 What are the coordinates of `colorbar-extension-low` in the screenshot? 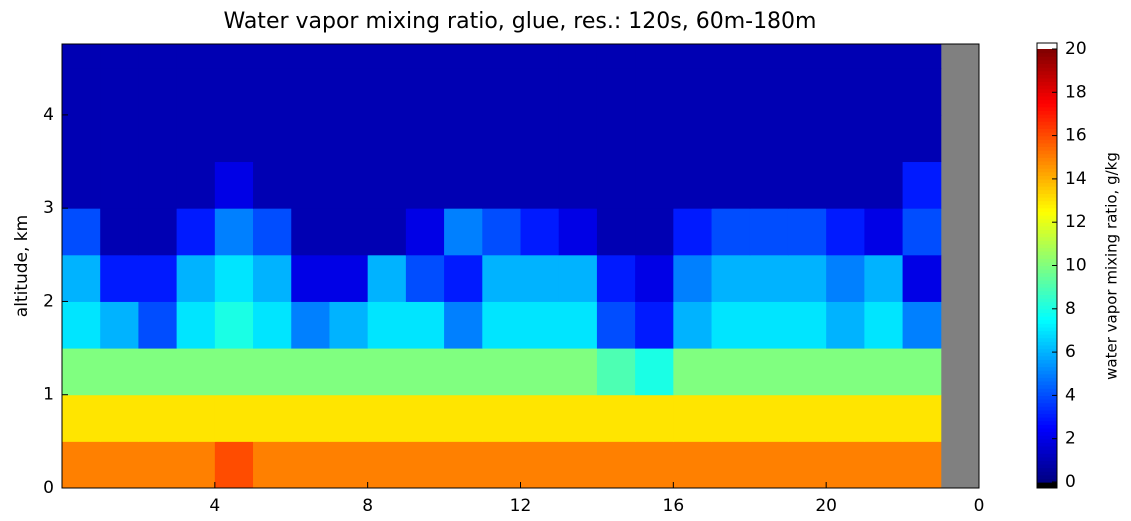 It's located at (1047, 485).